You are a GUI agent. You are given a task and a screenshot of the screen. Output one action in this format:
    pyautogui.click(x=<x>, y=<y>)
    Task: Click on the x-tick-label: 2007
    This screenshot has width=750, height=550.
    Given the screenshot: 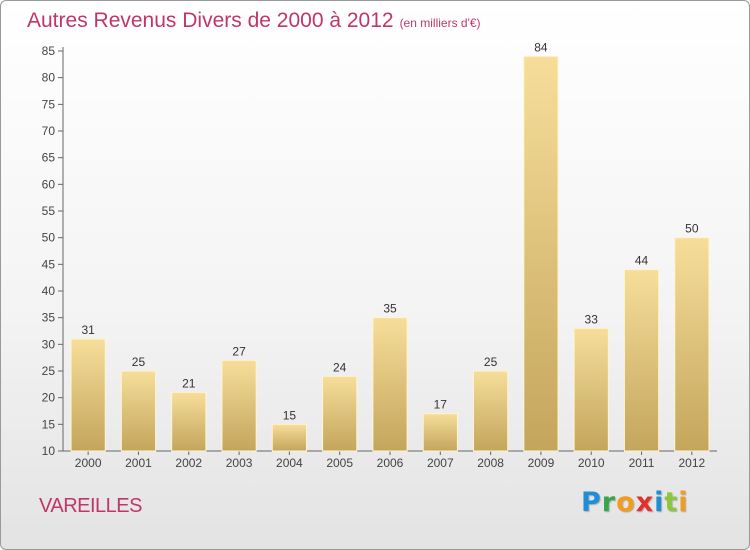 What is the action you would take?
    pyautogui.click(x=440, y=463)
    